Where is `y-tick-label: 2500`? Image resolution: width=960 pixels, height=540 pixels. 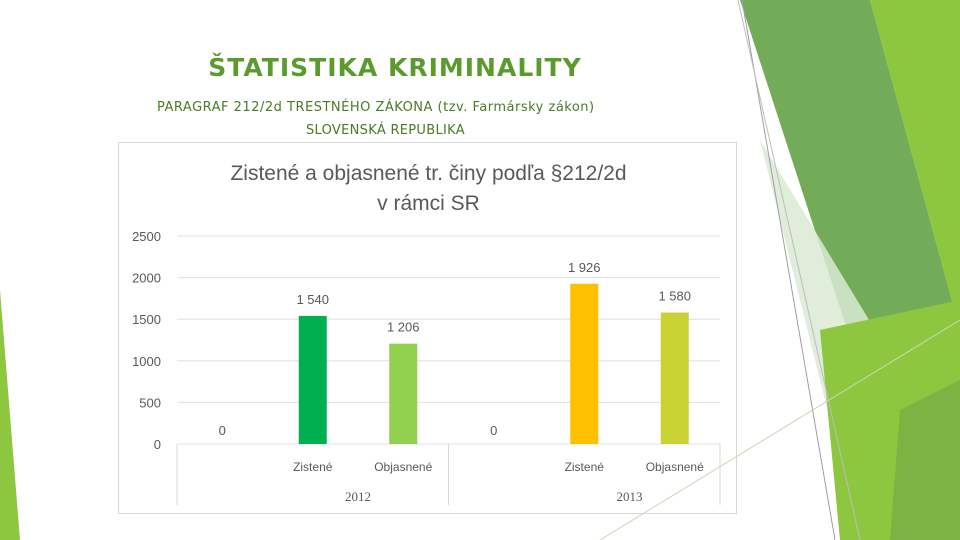 y-tick-label: 2500 is located at coordinates (146, 236).